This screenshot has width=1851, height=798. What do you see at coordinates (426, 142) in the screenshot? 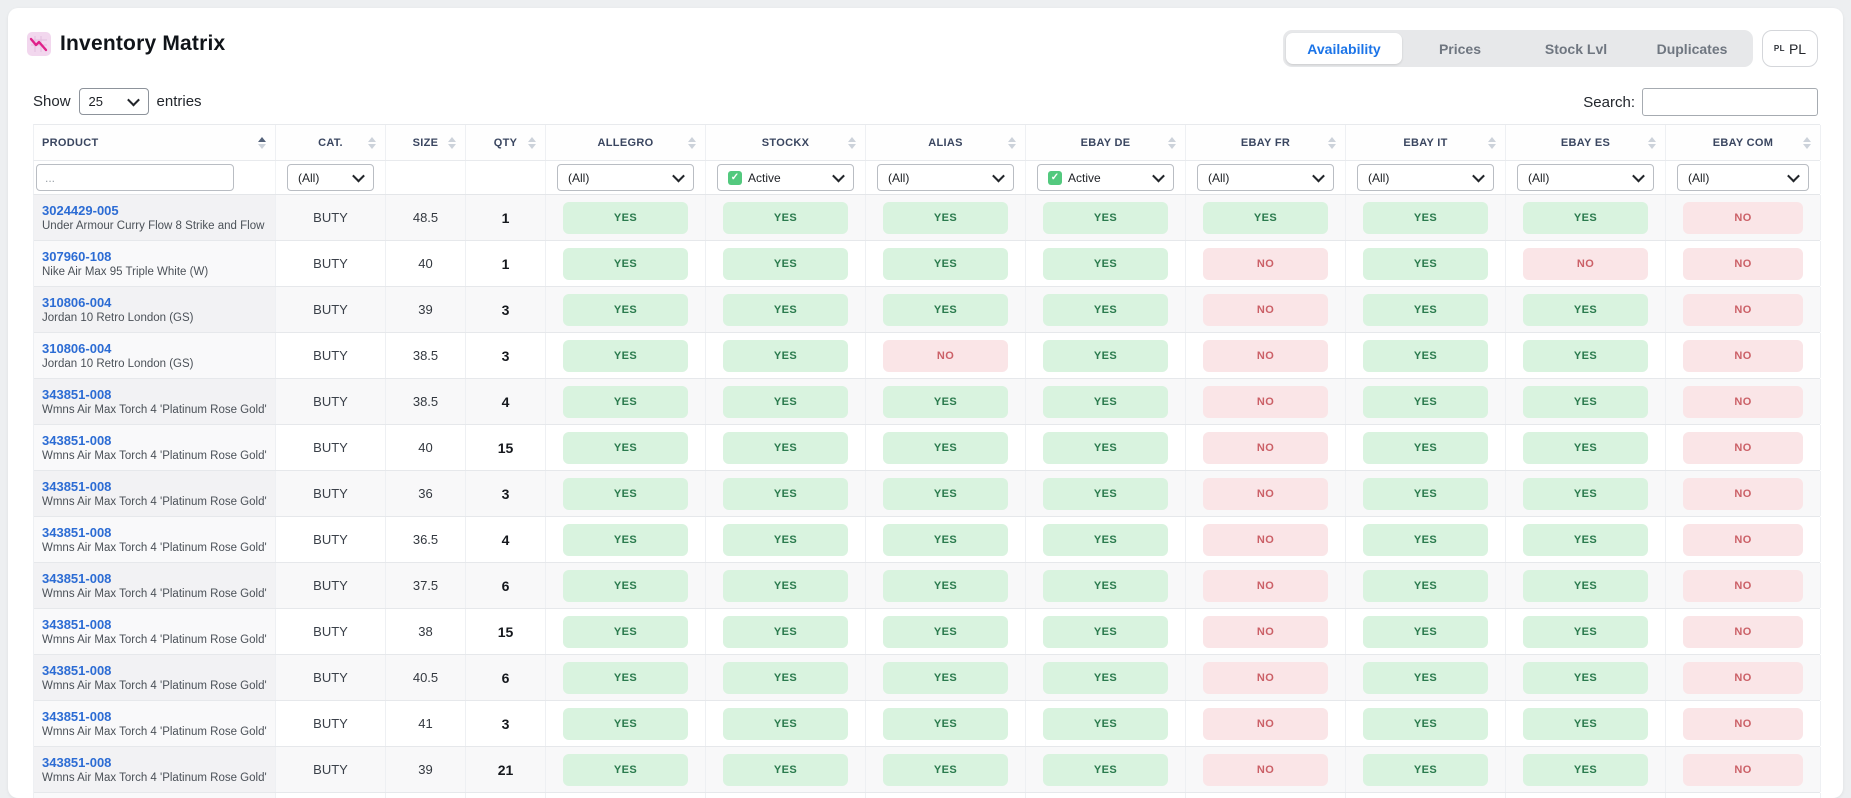
I see `column-header-size: SIZE` at bounding box center [426, 142].